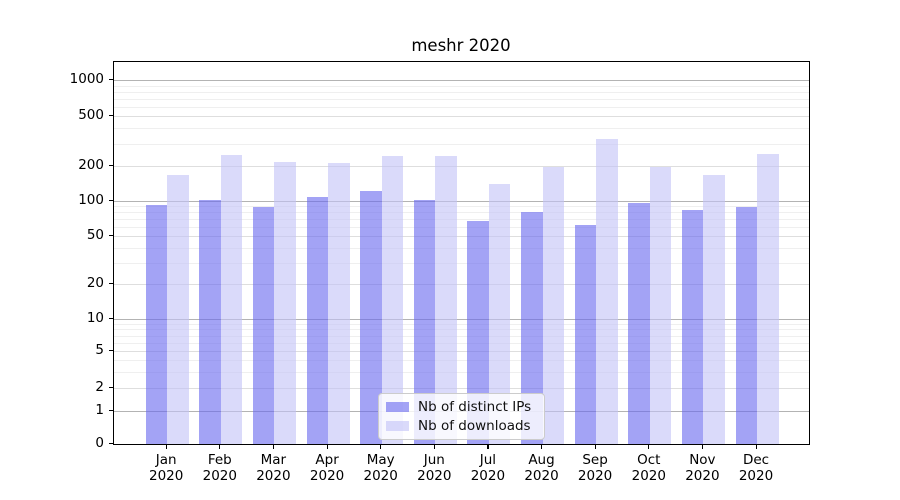 The width and height of the screenshot is (900, 500). I want to click on legend-label-distinct-ips: Nb of distinct IPs, so click(475, 407).